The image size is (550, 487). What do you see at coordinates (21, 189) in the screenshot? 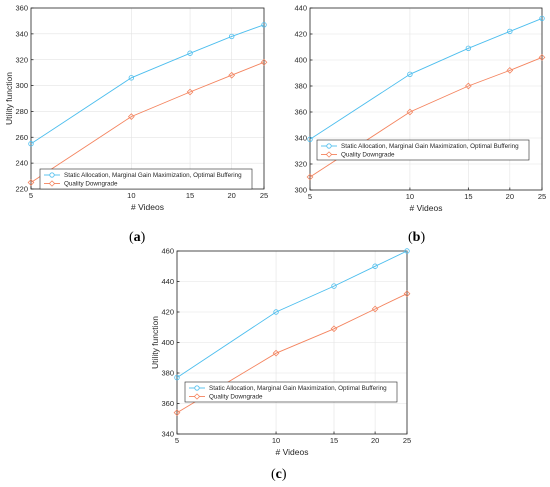
I see `y-tick-label: 220` at bounding box center [21, 189].